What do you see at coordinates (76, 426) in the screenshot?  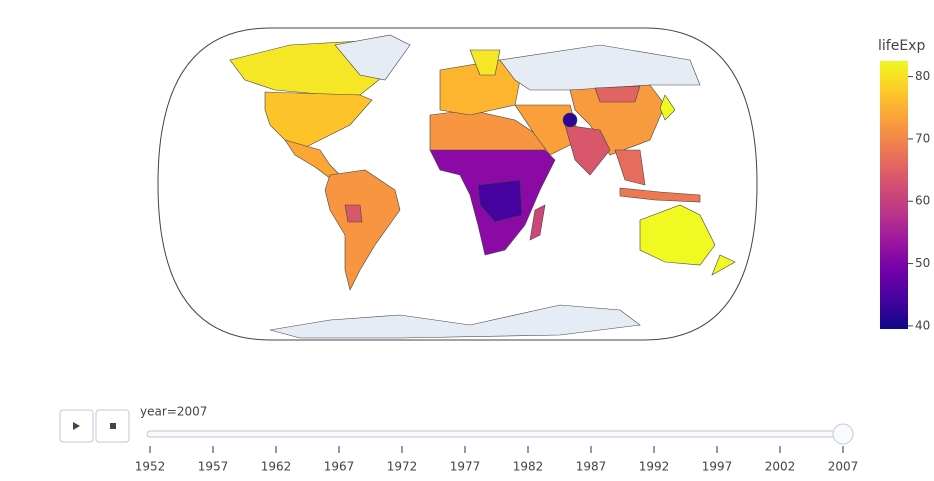 I see `play-icon` at bounding box center [76, 426].